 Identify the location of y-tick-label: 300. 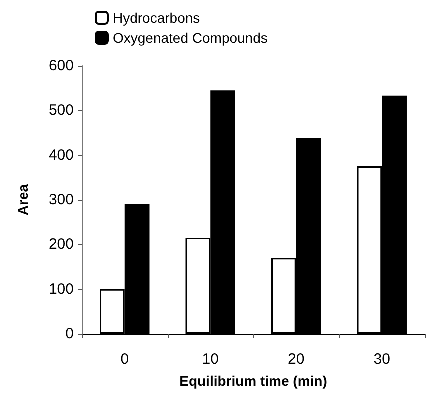
(61, 200).